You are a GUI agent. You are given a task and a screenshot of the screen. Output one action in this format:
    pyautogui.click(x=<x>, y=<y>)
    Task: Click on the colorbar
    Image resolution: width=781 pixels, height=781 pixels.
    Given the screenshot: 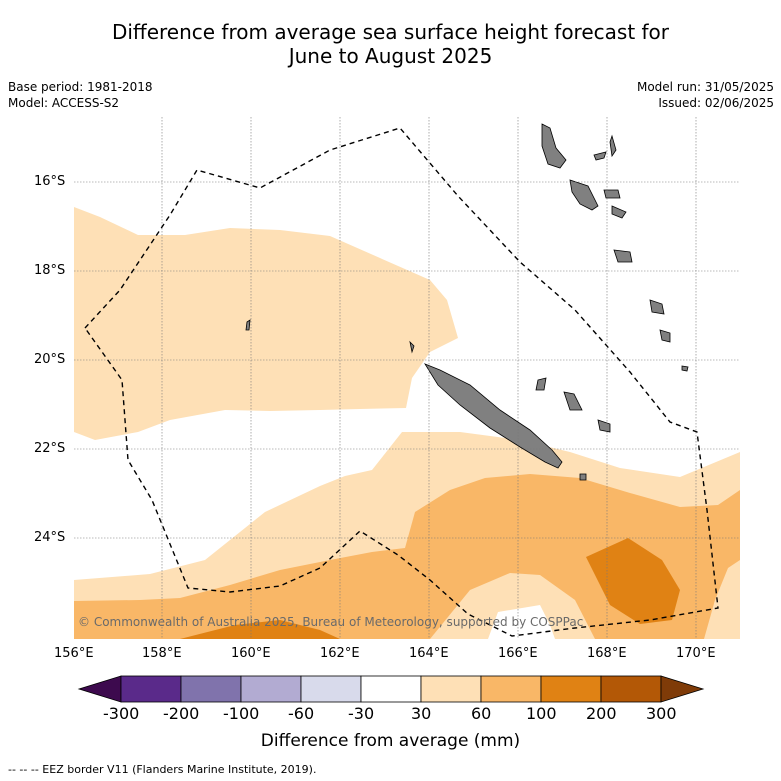 What is the action you would take?
    pyautogui.click(x=391, y=689)
    